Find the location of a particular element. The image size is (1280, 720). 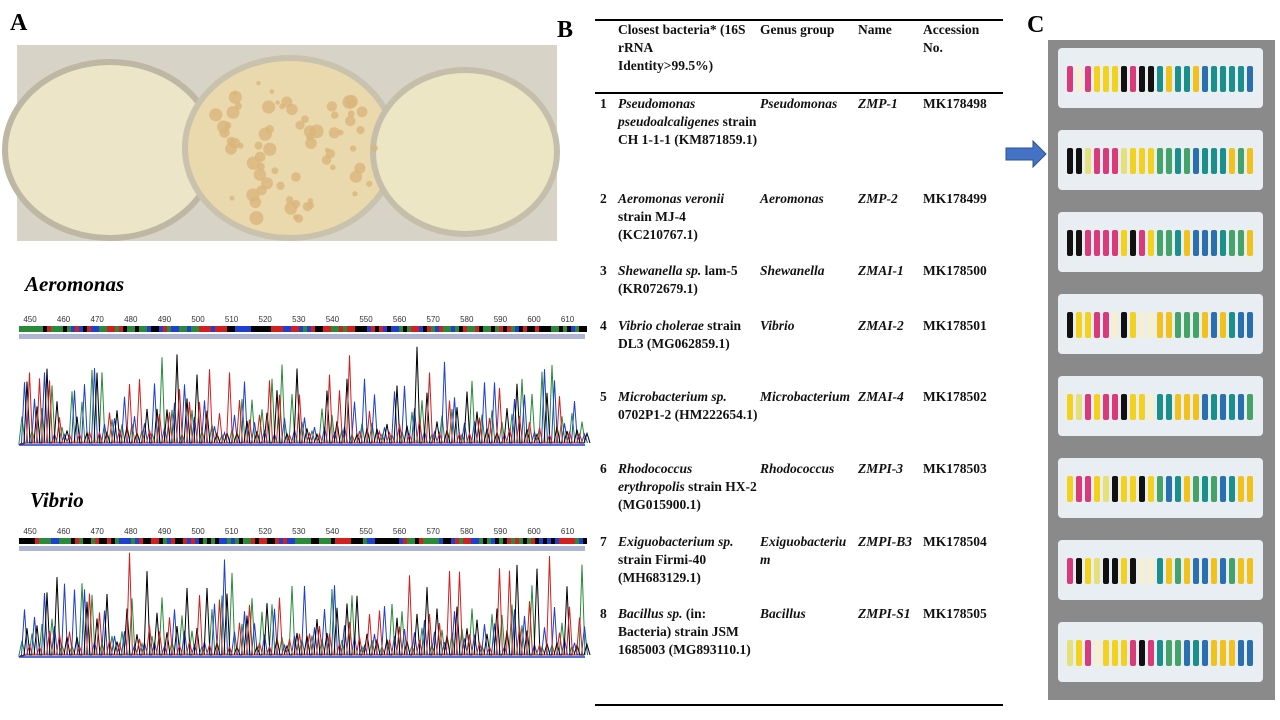

species-name: Vibrio cholerae is located at coordinates (661, 325).